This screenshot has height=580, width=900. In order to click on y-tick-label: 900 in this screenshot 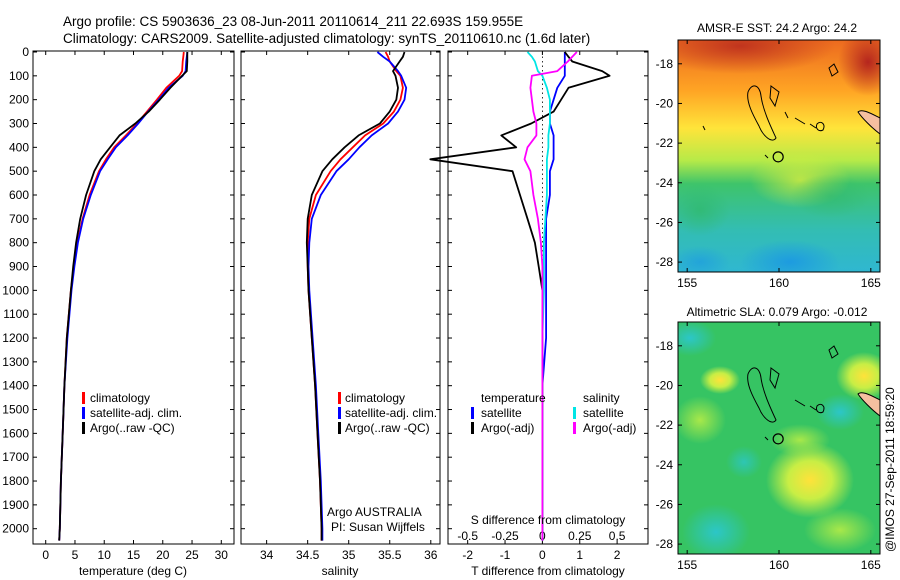, I will do `click(19, 267)`.